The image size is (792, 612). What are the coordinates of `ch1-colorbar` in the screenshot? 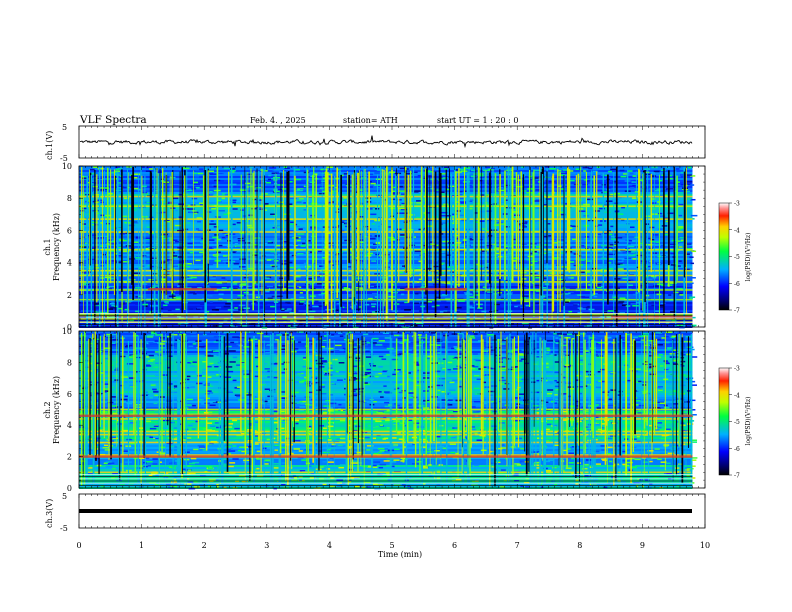 It's located at (724, 256).